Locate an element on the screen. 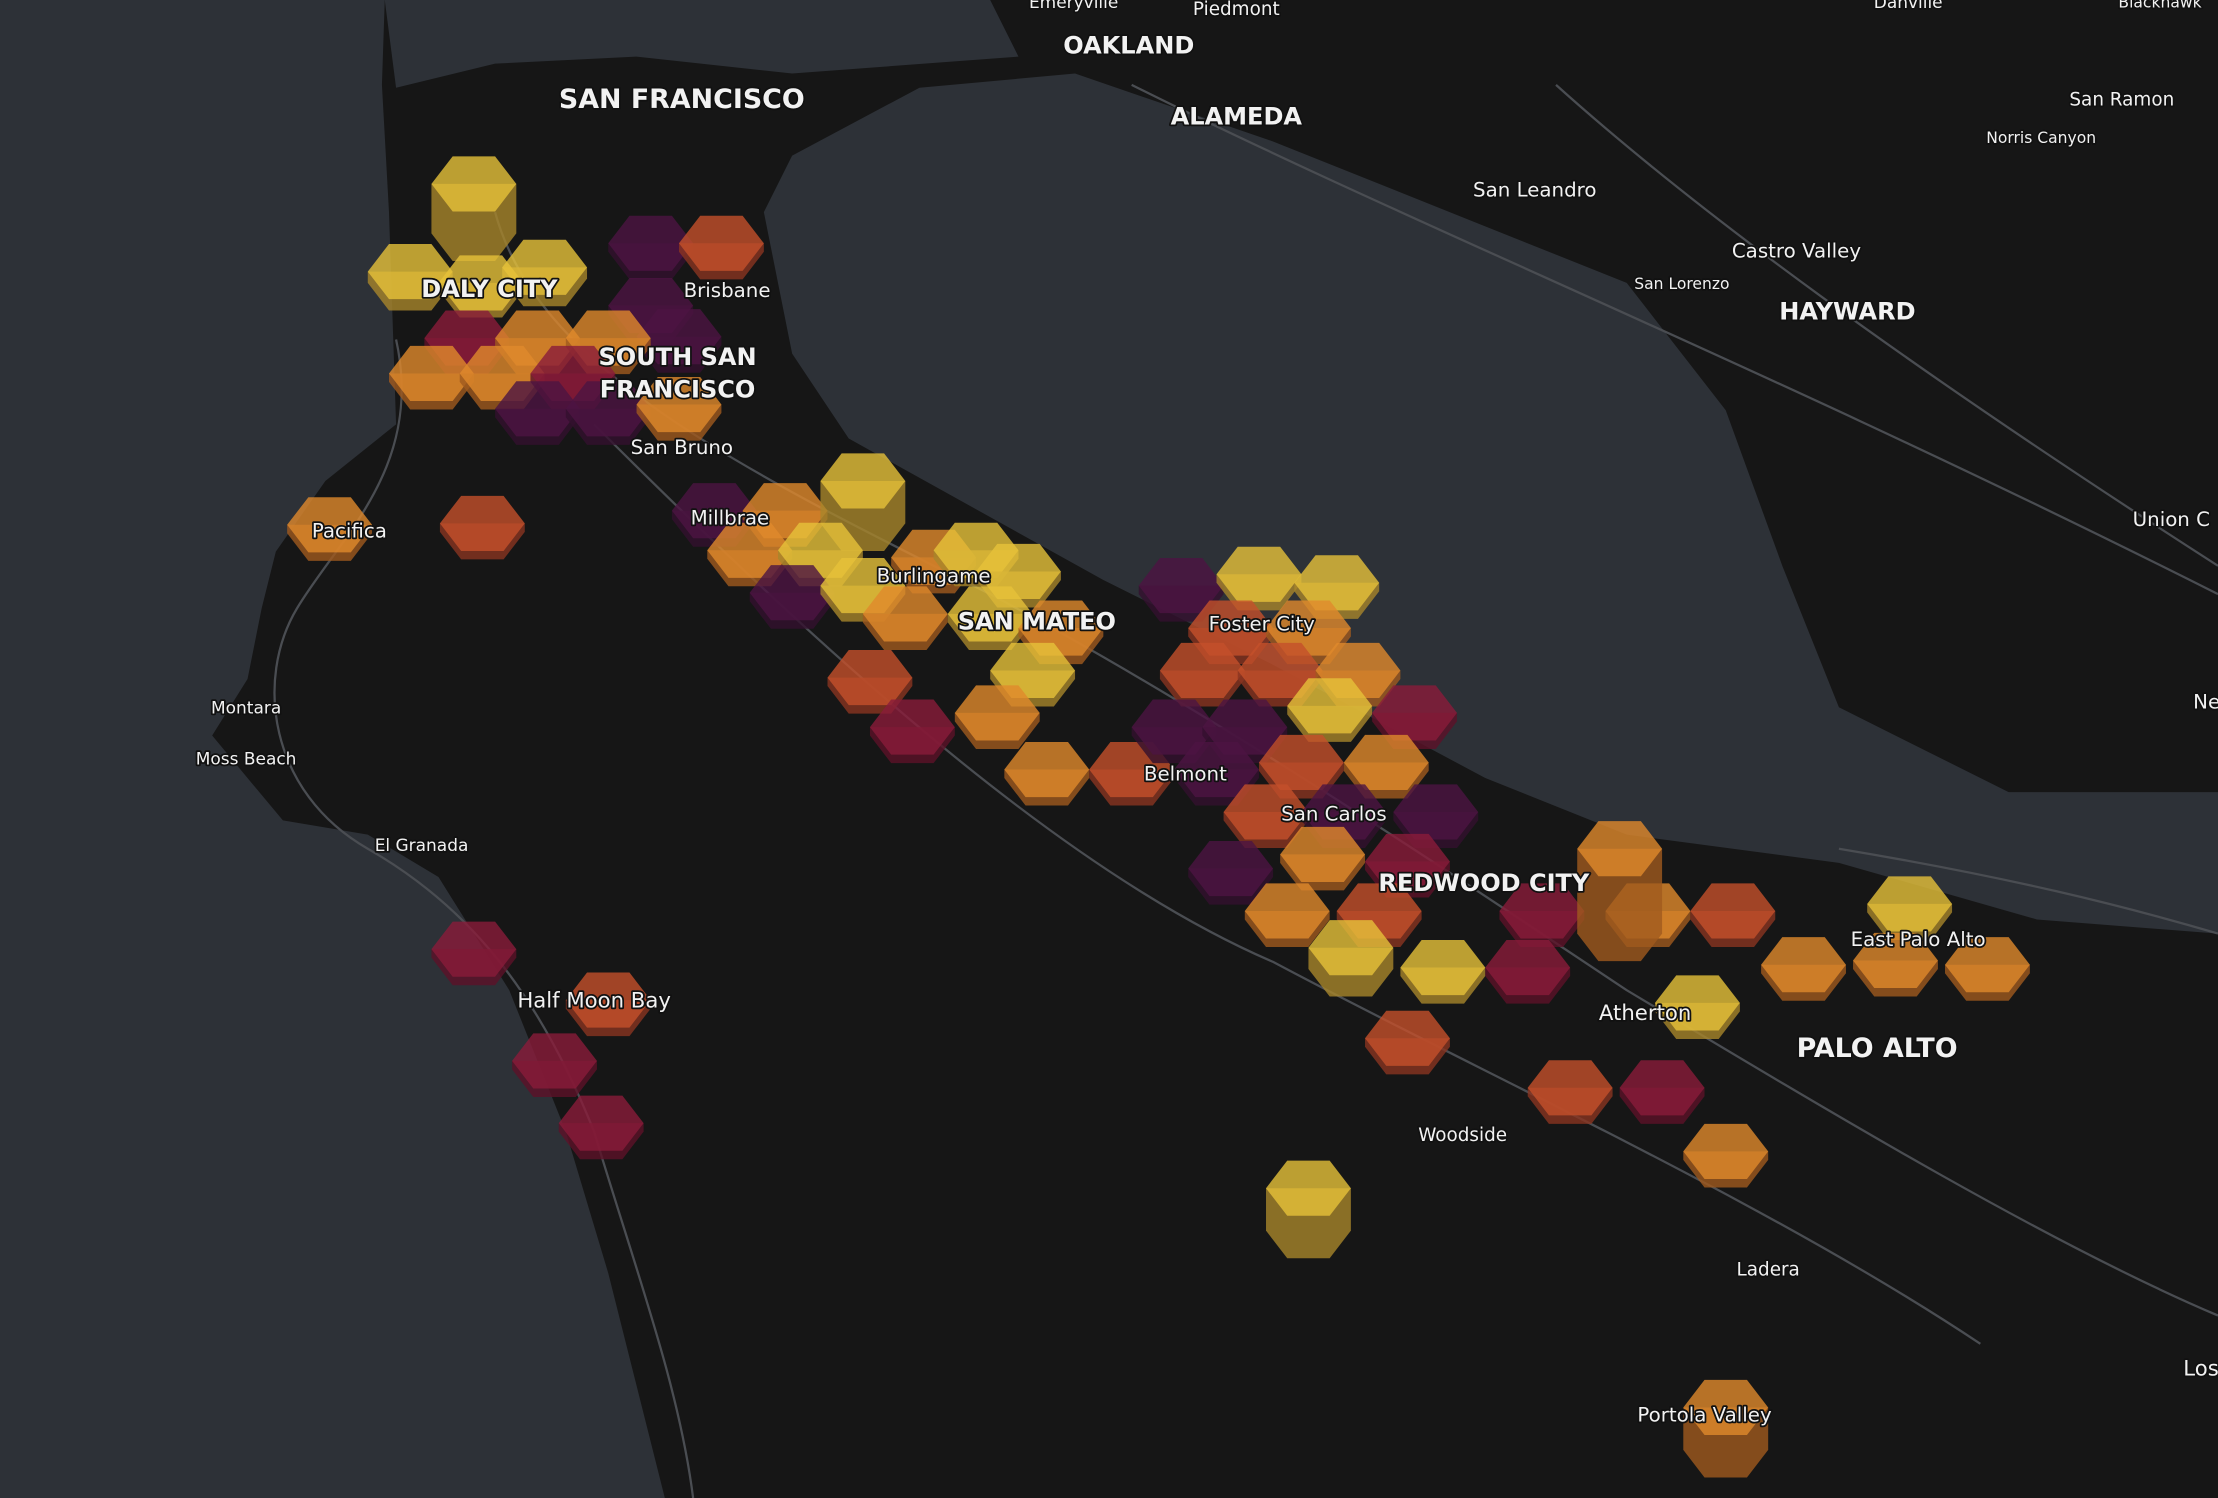  place-label: San Carlos is located at coordinates (1334, 813).